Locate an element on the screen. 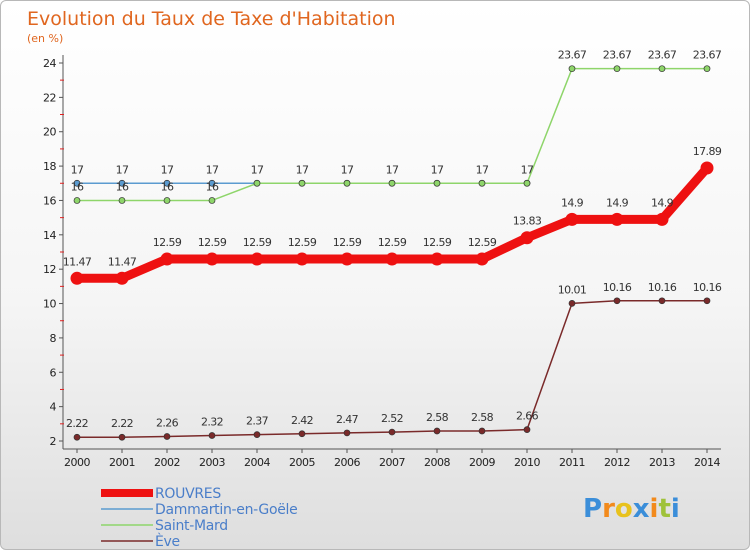 The width and height of the screenshot is (750, 550). y-tick-label: 20 is located at coordinates (49, 132).